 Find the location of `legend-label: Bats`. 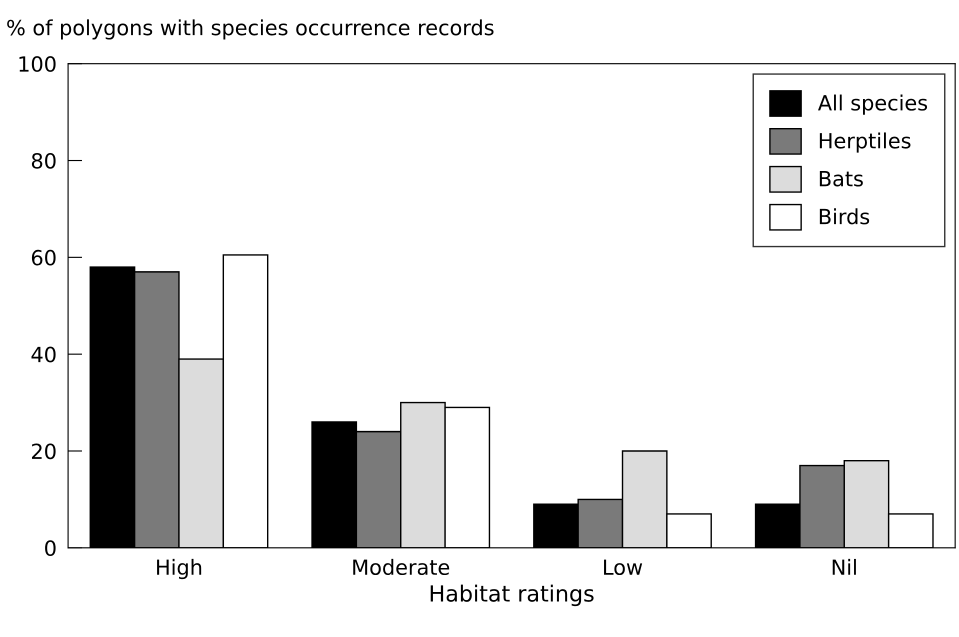

legend-label: Bats is located at coordinates (841, 178).